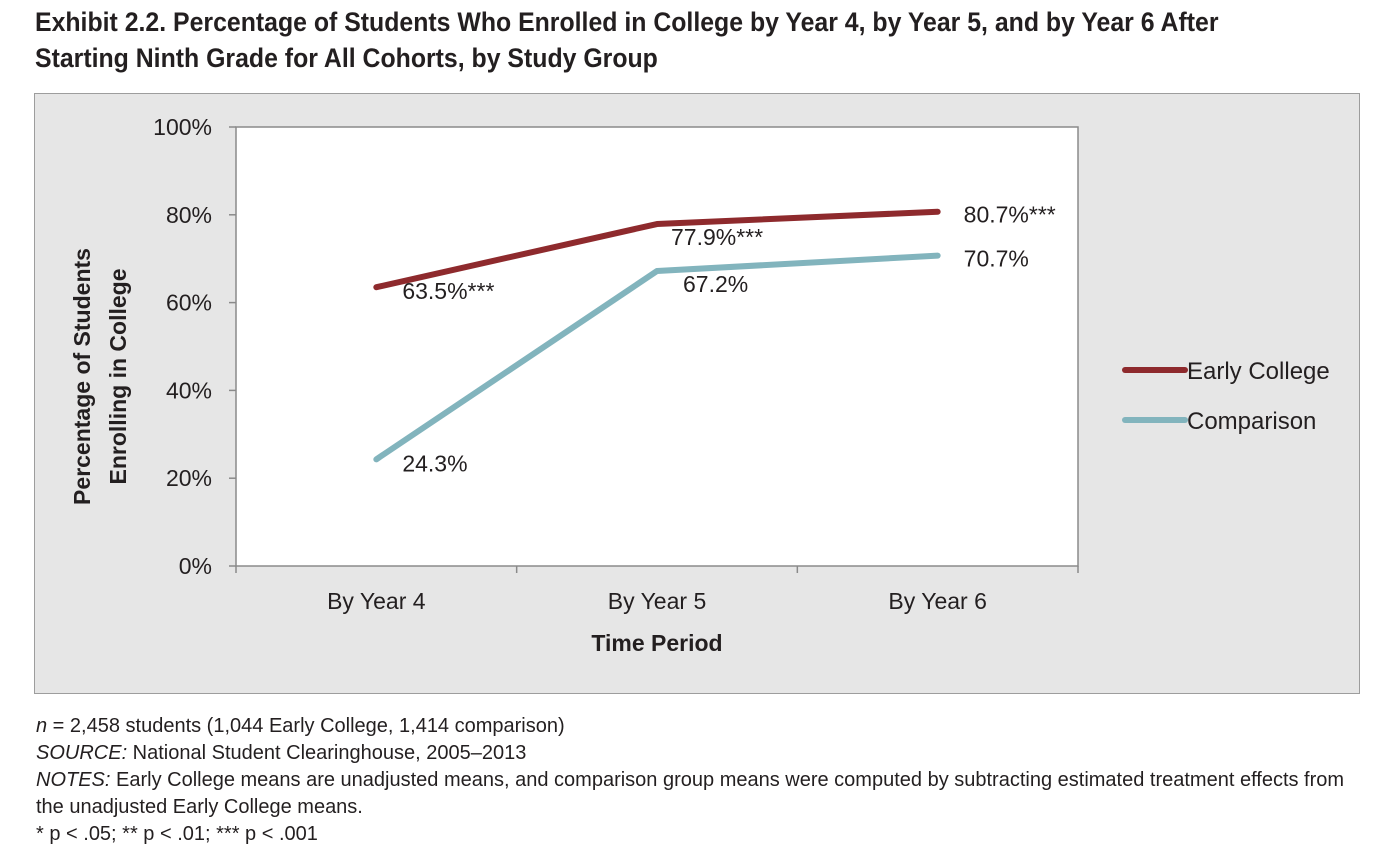  What do you see at coordinates (82, 376) in the screenshot?
I see `y-axis-title-line: Percentage of Students` at bounding box center [82, 376].